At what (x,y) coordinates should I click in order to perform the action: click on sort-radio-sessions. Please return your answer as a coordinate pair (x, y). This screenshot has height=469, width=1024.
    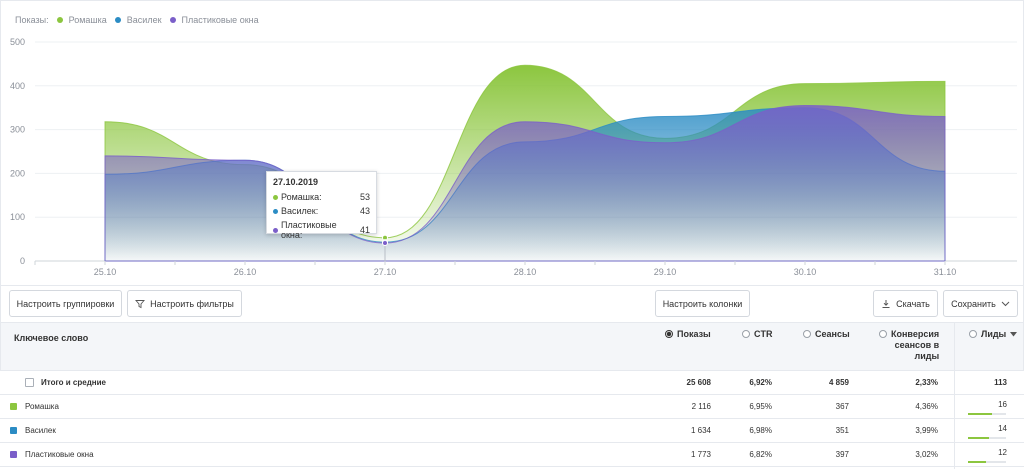
    Looking at the image, I should click on (807, 334).